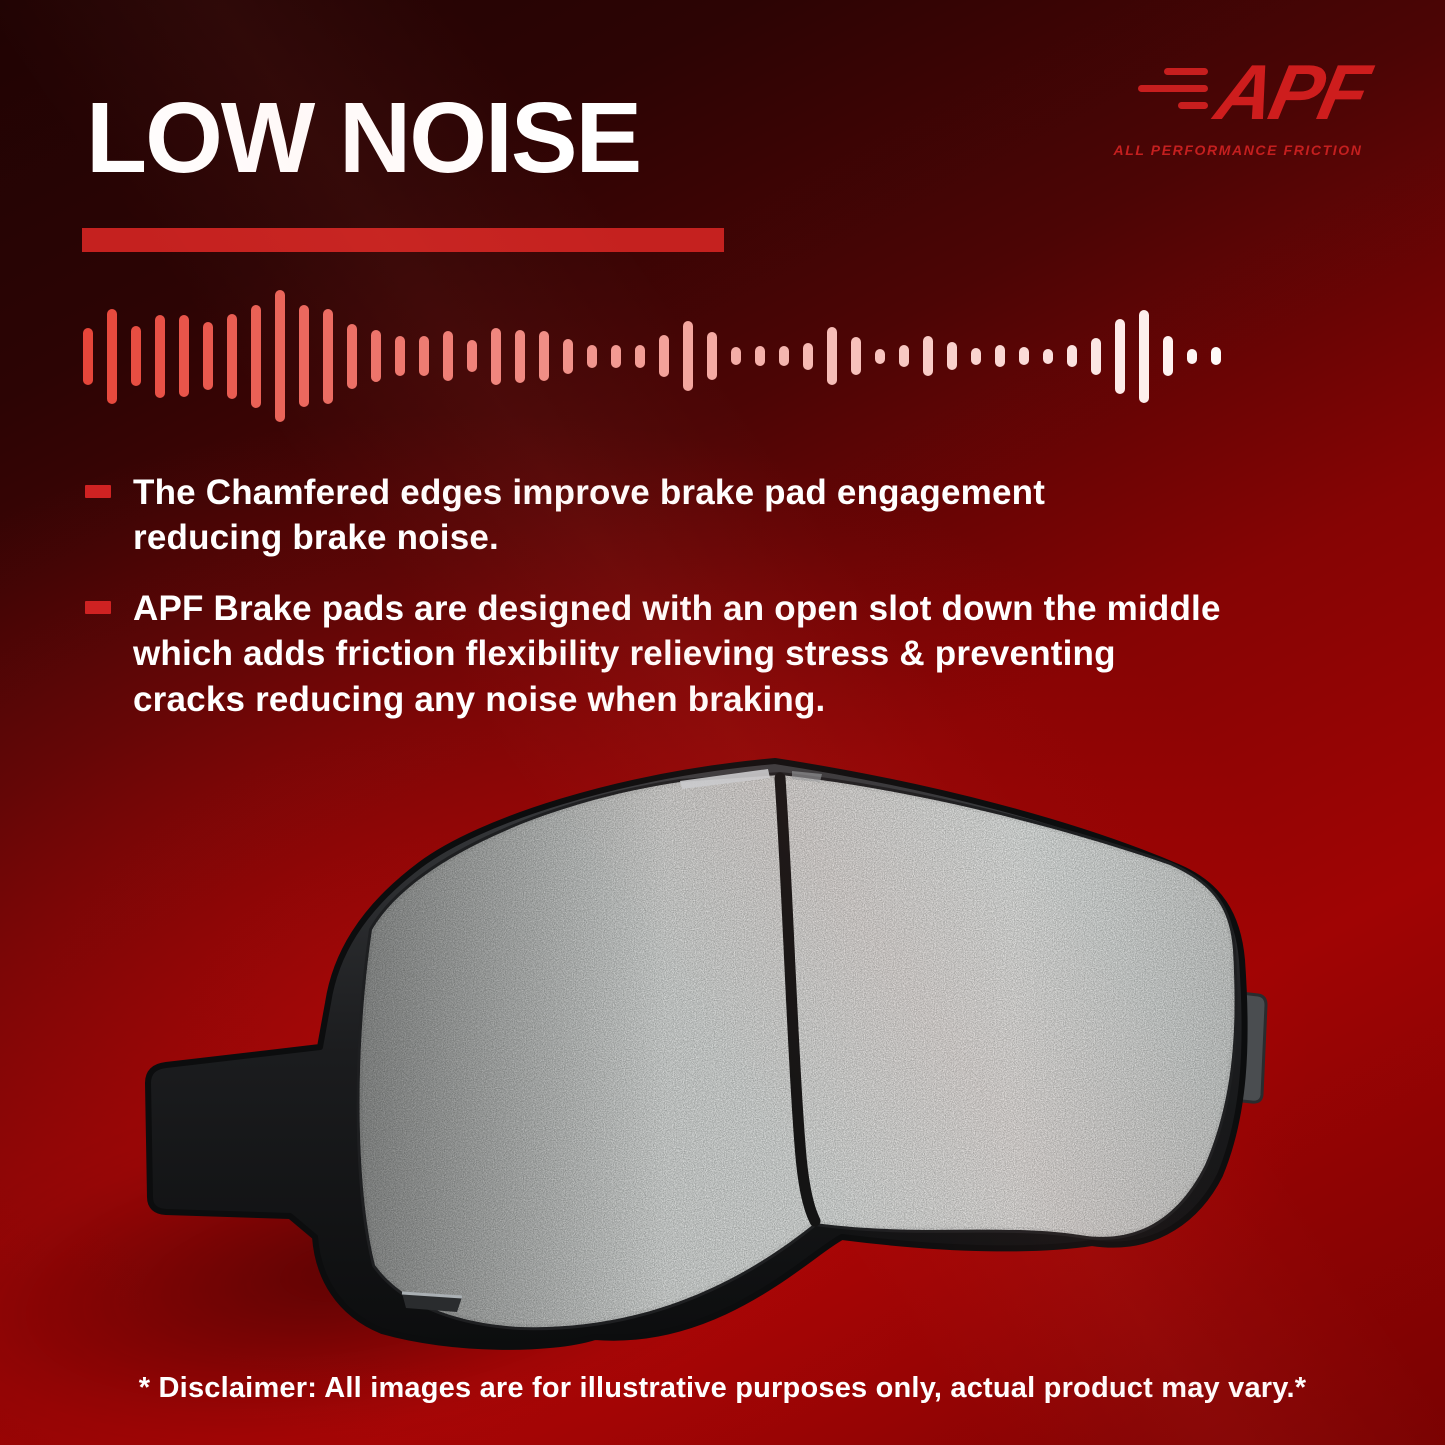 Image resolution: width=1445 pixels, height=1445 pixels. I want to click on brand-name: APF, so click(1291, 92).